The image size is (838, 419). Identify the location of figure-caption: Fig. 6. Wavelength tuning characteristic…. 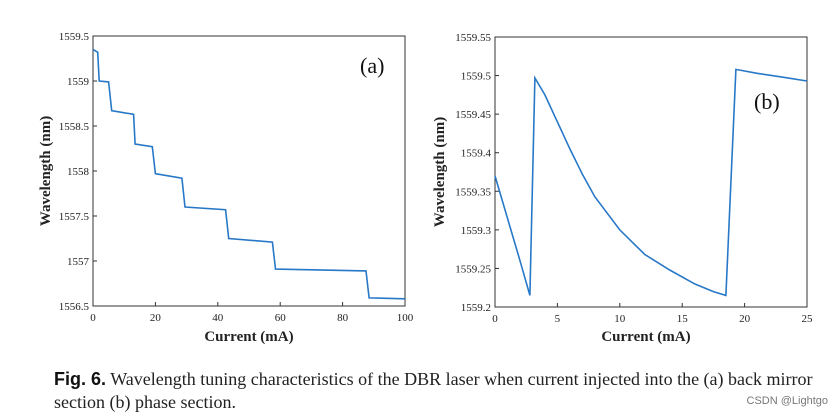
(439, 391).